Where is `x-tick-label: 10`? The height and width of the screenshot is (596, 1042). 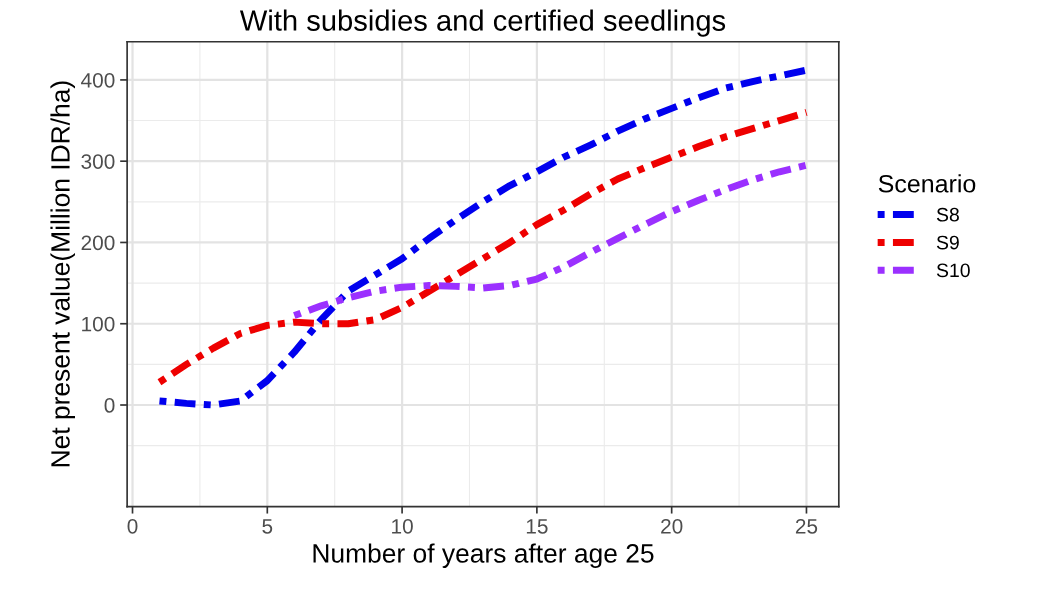 x-tick-label: 10 is located at coordinates (402, 526).